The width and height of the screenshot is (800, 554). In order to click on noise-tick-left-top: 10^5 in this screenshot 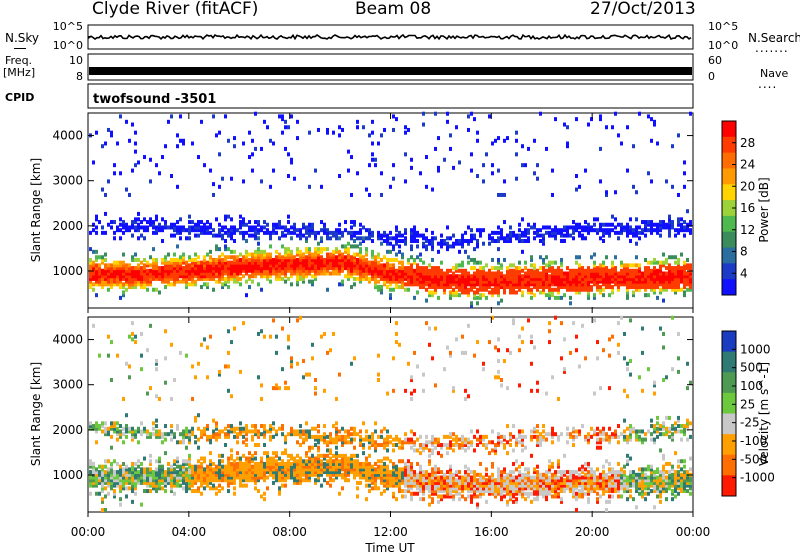, I will do `click(68, 26)`.